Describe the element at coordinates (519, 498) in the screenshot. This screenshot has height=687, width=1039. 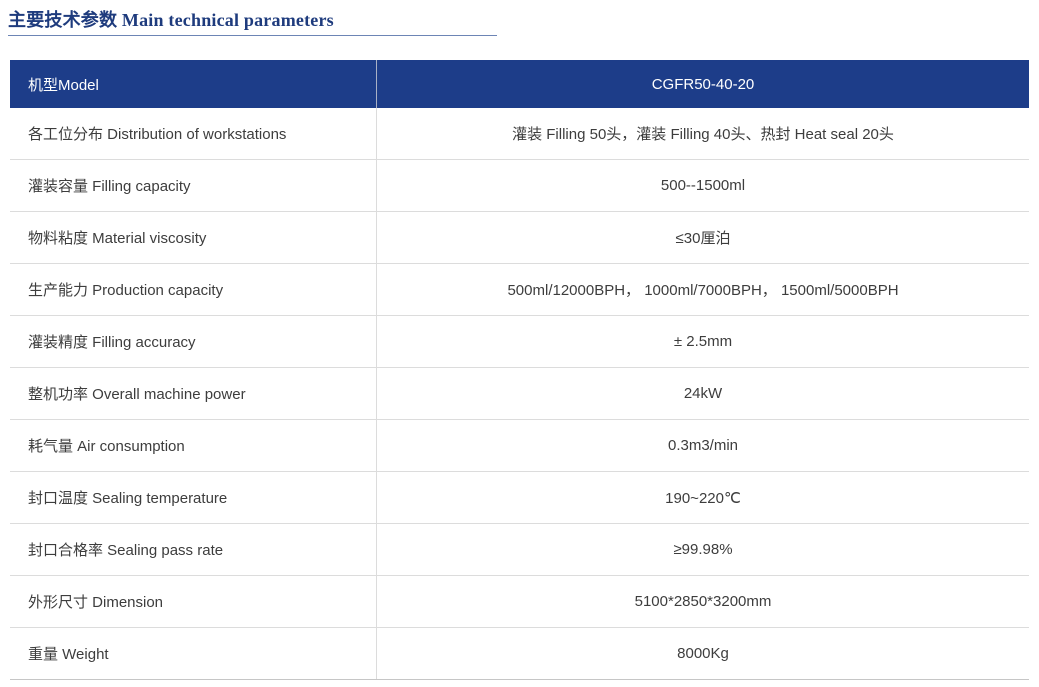
I see `table-row: 封口温度 Sealing temperature 190~220℃` at that location.